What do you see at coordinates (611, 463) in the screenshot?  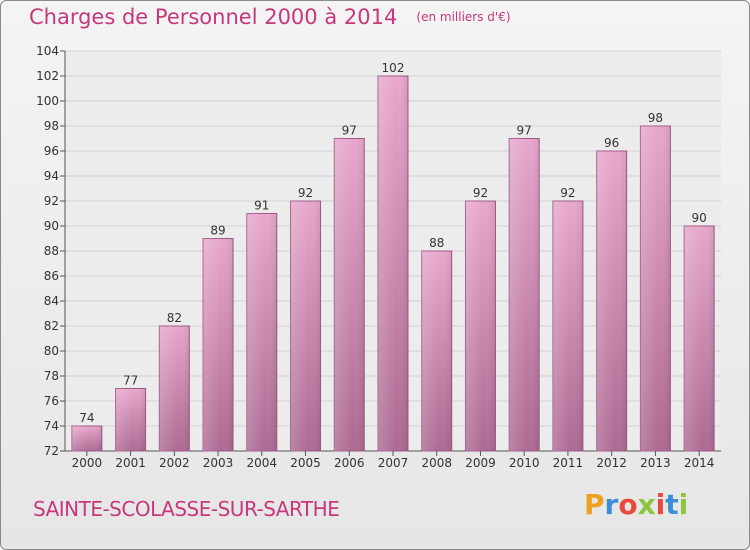 I see `x-tick-label: 2012` at bounding box center [611, 463].